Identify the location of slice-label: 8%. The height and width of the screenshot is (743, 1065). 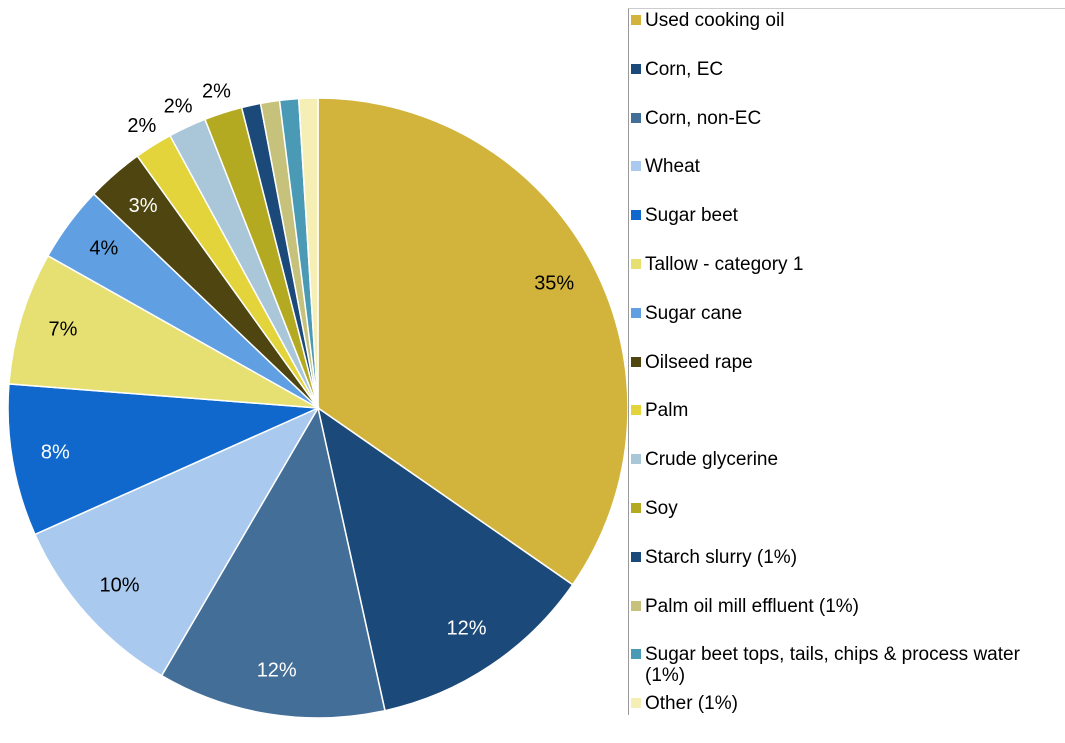
(55, 453).